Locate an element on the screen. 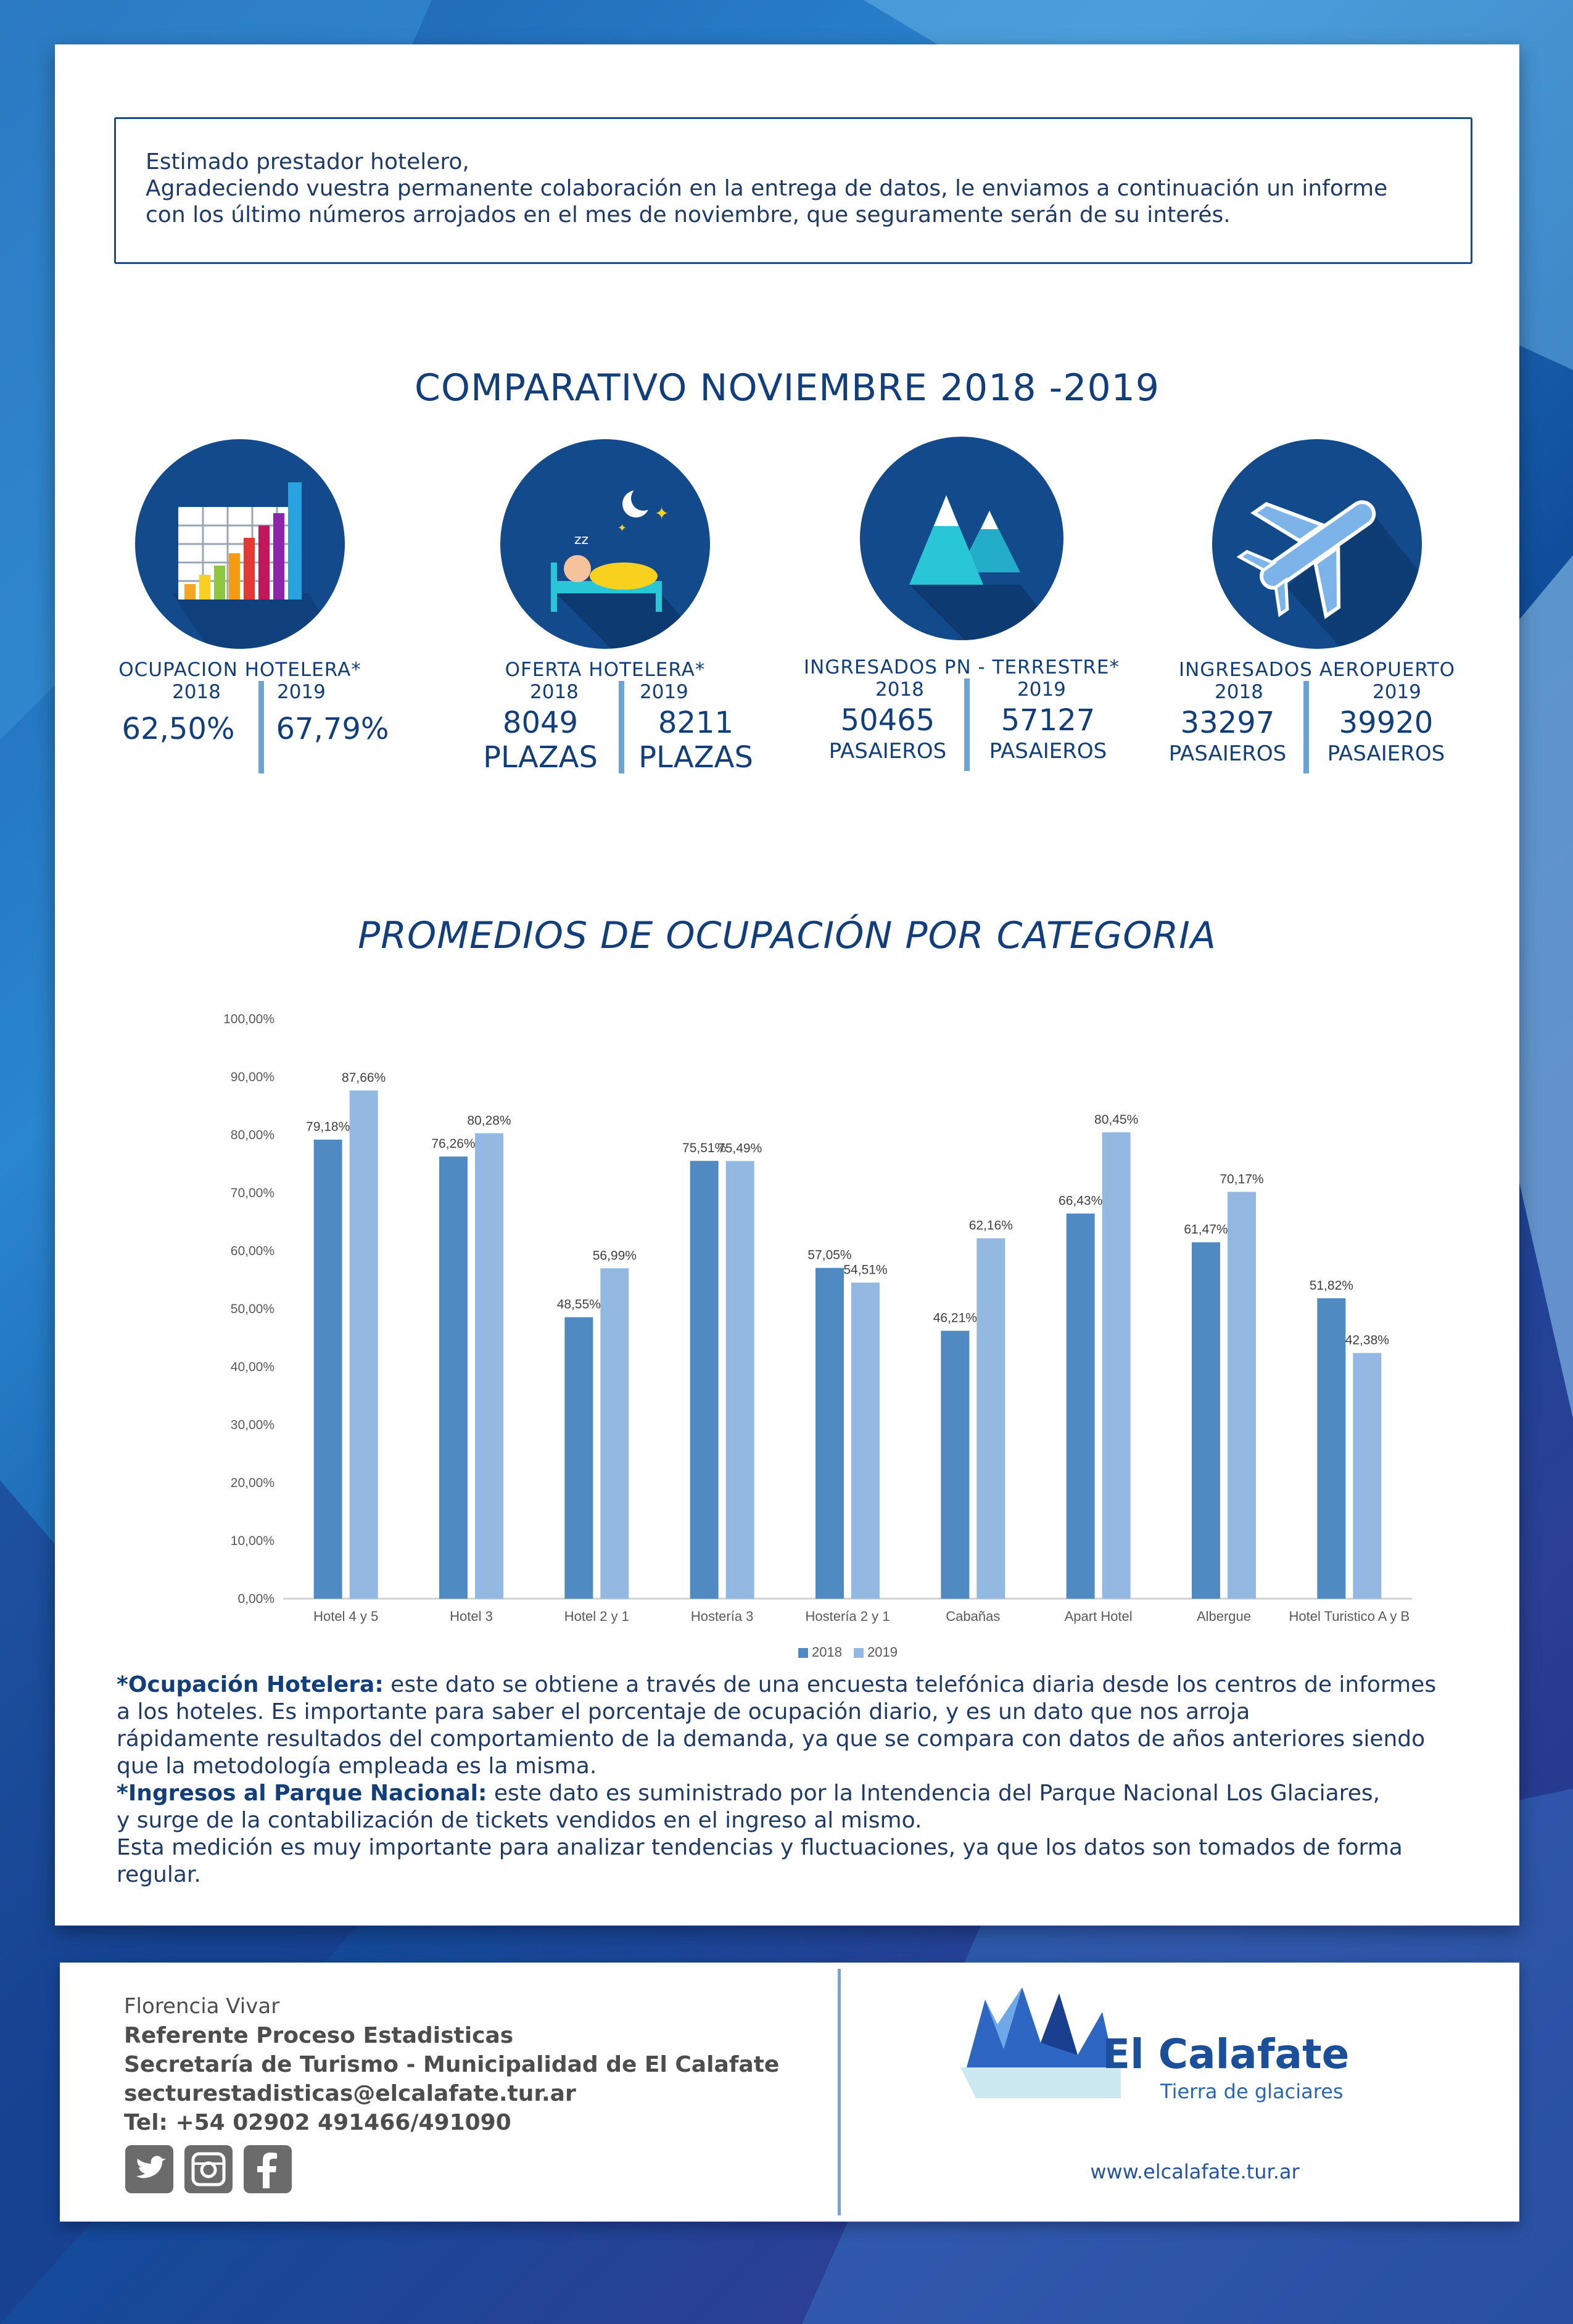 The image size is (1573, 2324). legend-swatch is located at coordinates (803, 1653).